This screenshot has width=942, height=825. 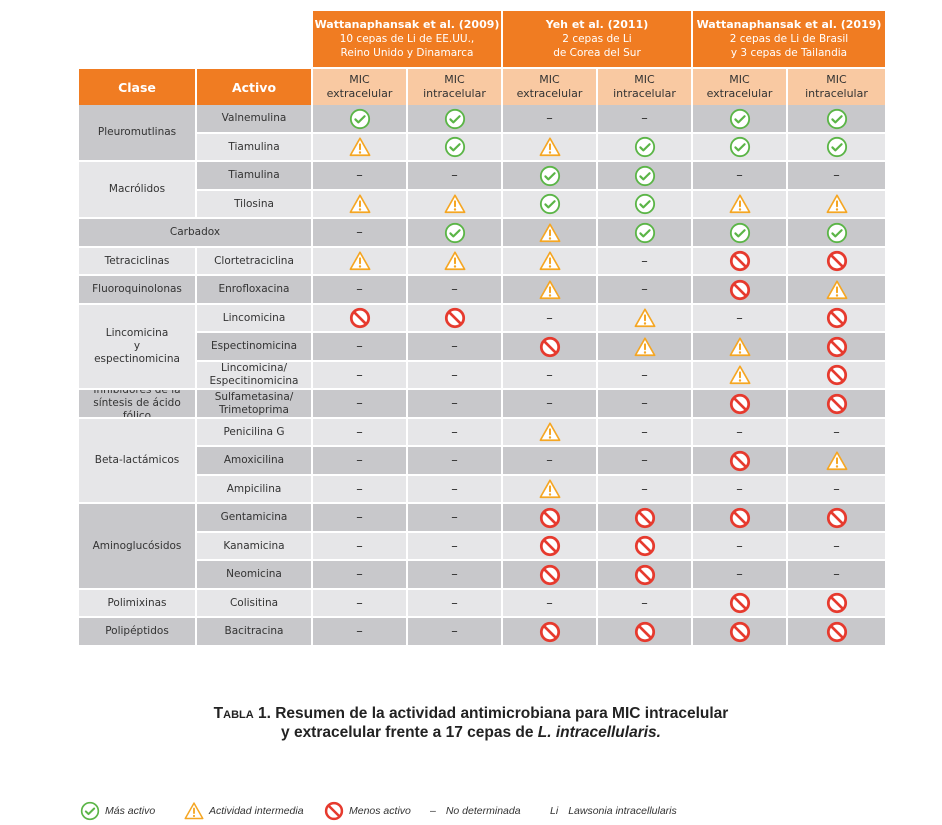 I want to click on activo-column-header: Activo, so click(x=255, y=87).